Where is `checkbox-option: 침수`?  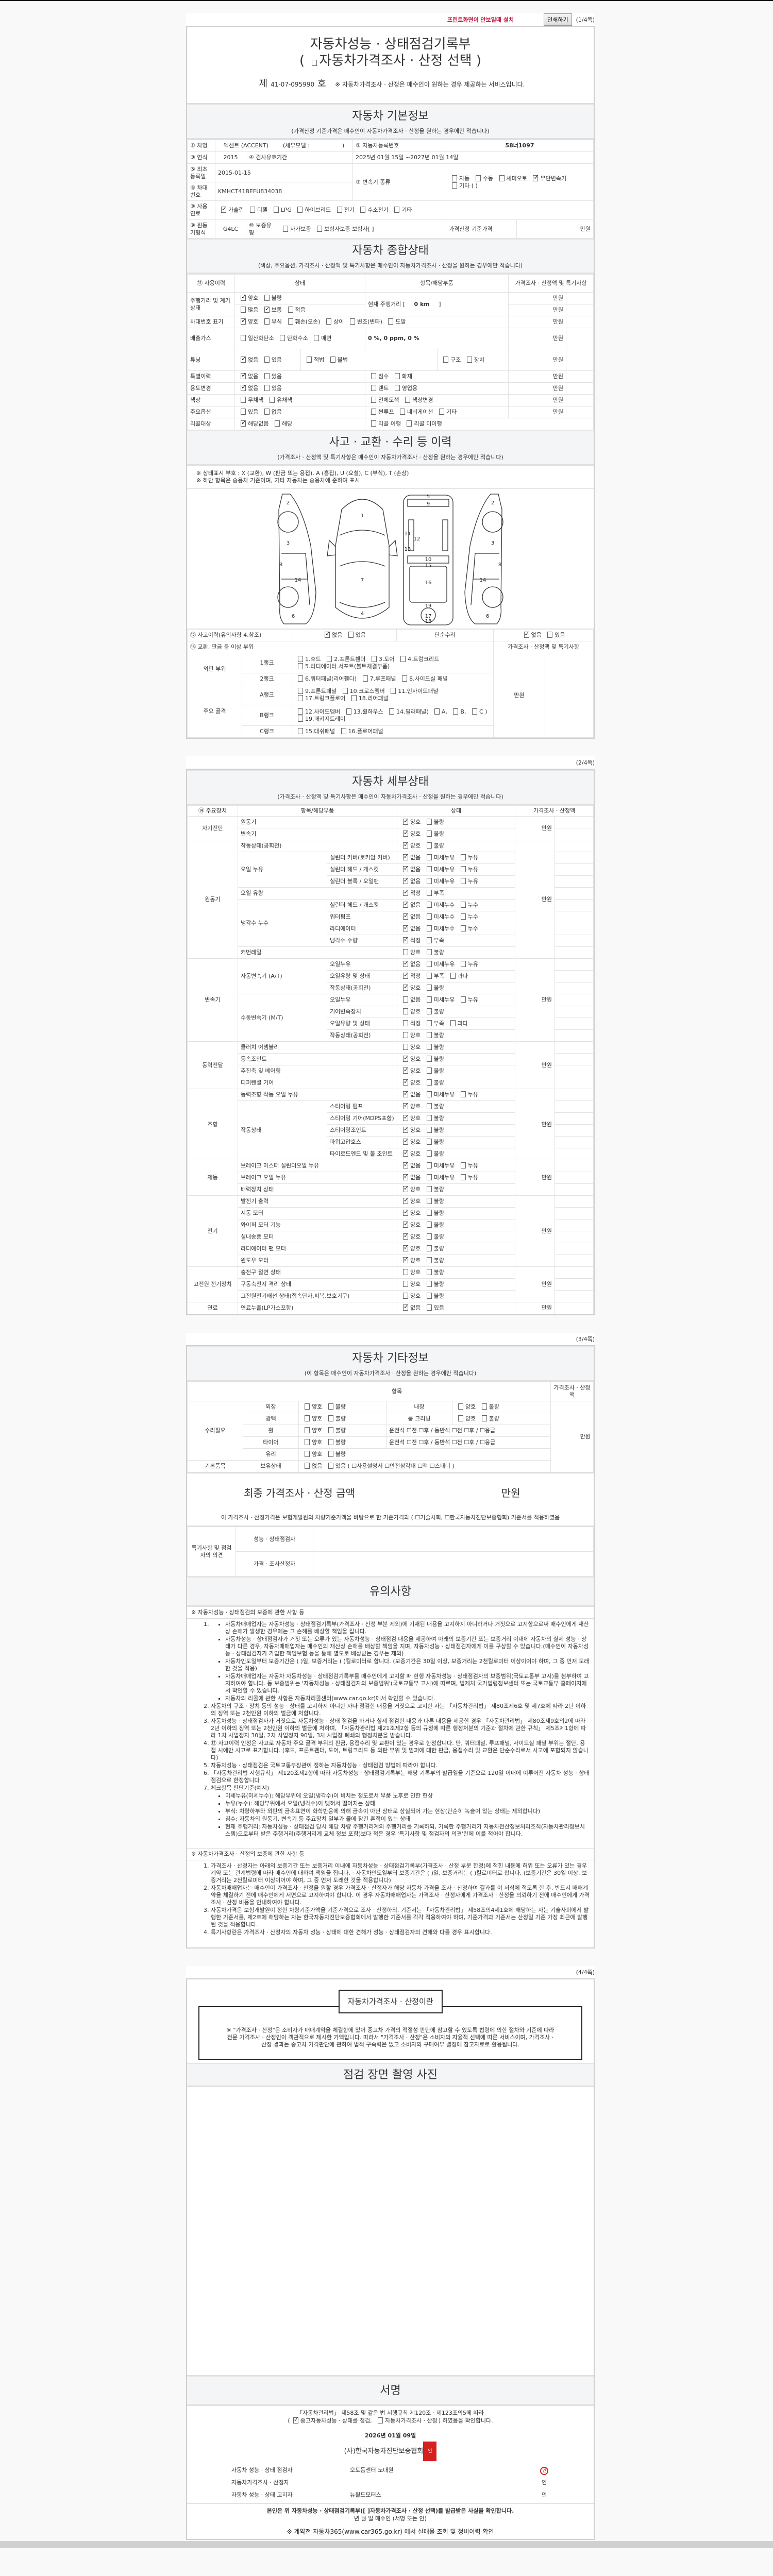 checkbox-option: 침수 is located at coordinates (378, 376).